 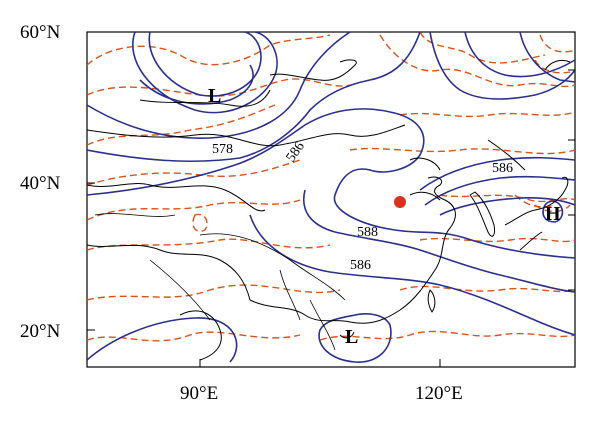 I want to click on lon-label-120e: 120°E, so click(x=439, y=393).